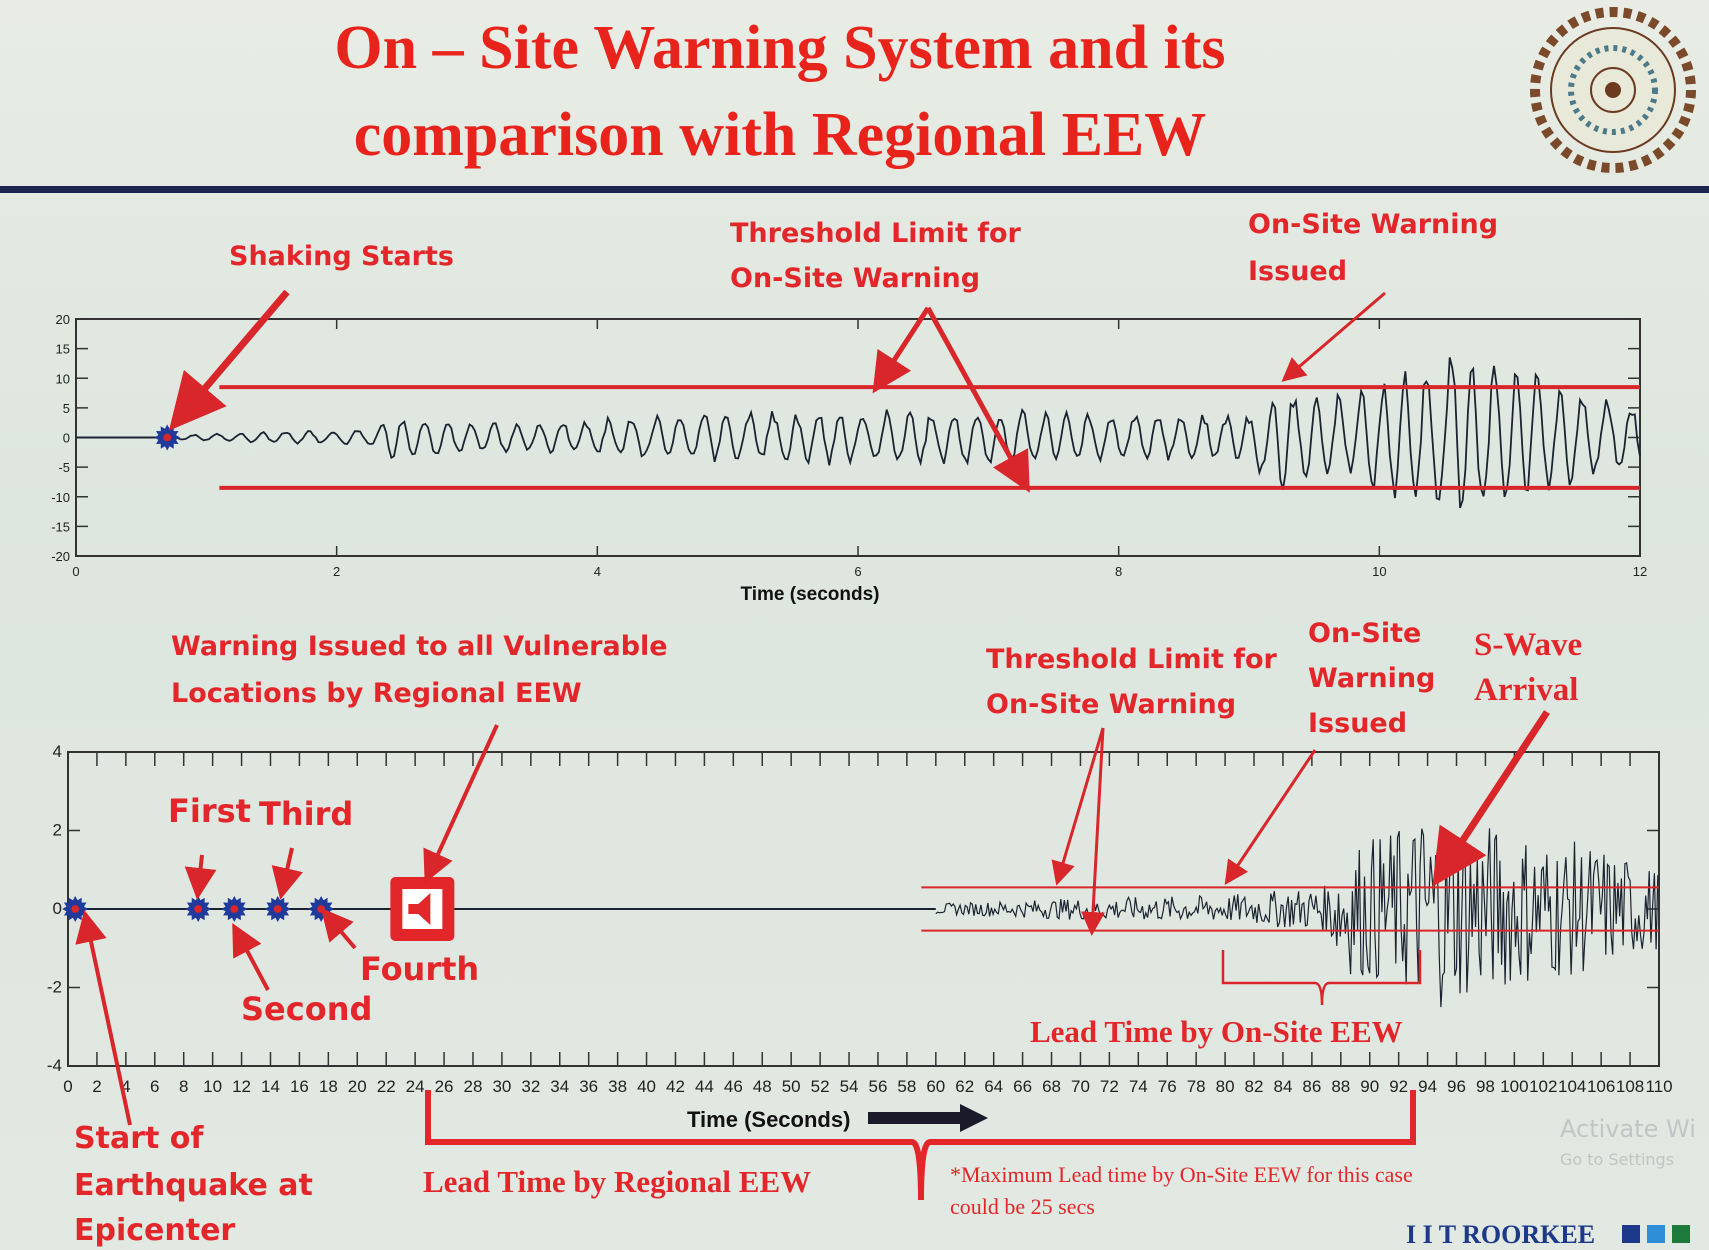  I want to click on label-swave-1: S-Wave, so click(1528, 645).